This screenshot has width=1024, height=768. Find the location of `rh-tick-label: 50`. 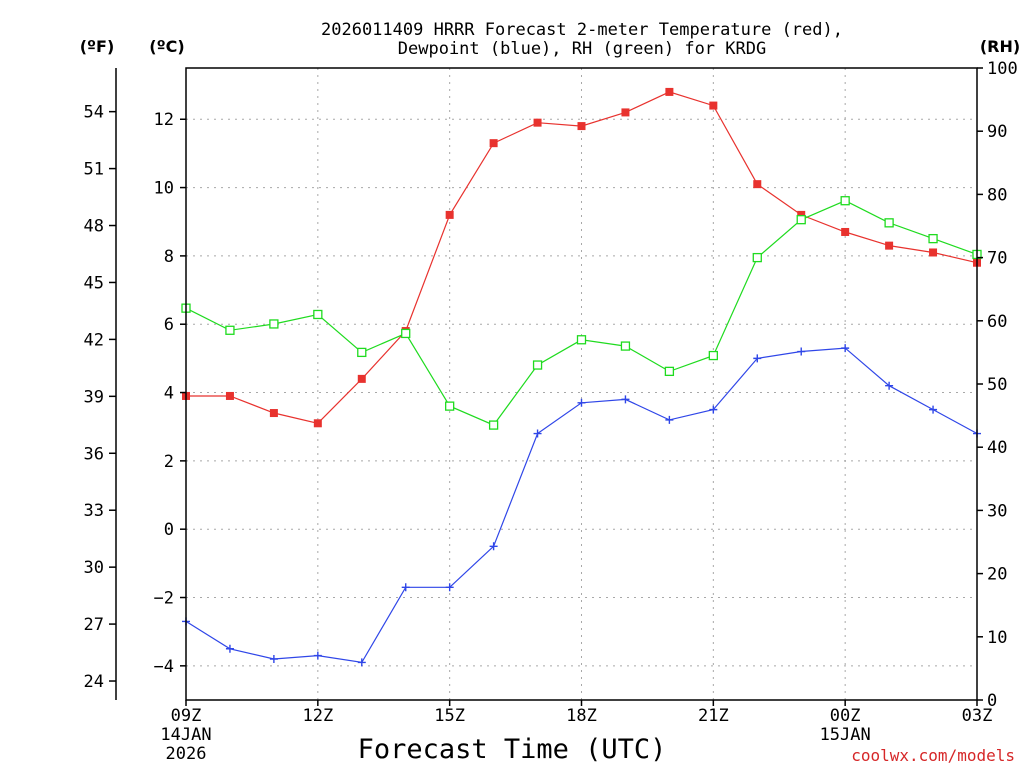

rh-tick-label: 50 is located at coordinates (997, 385).